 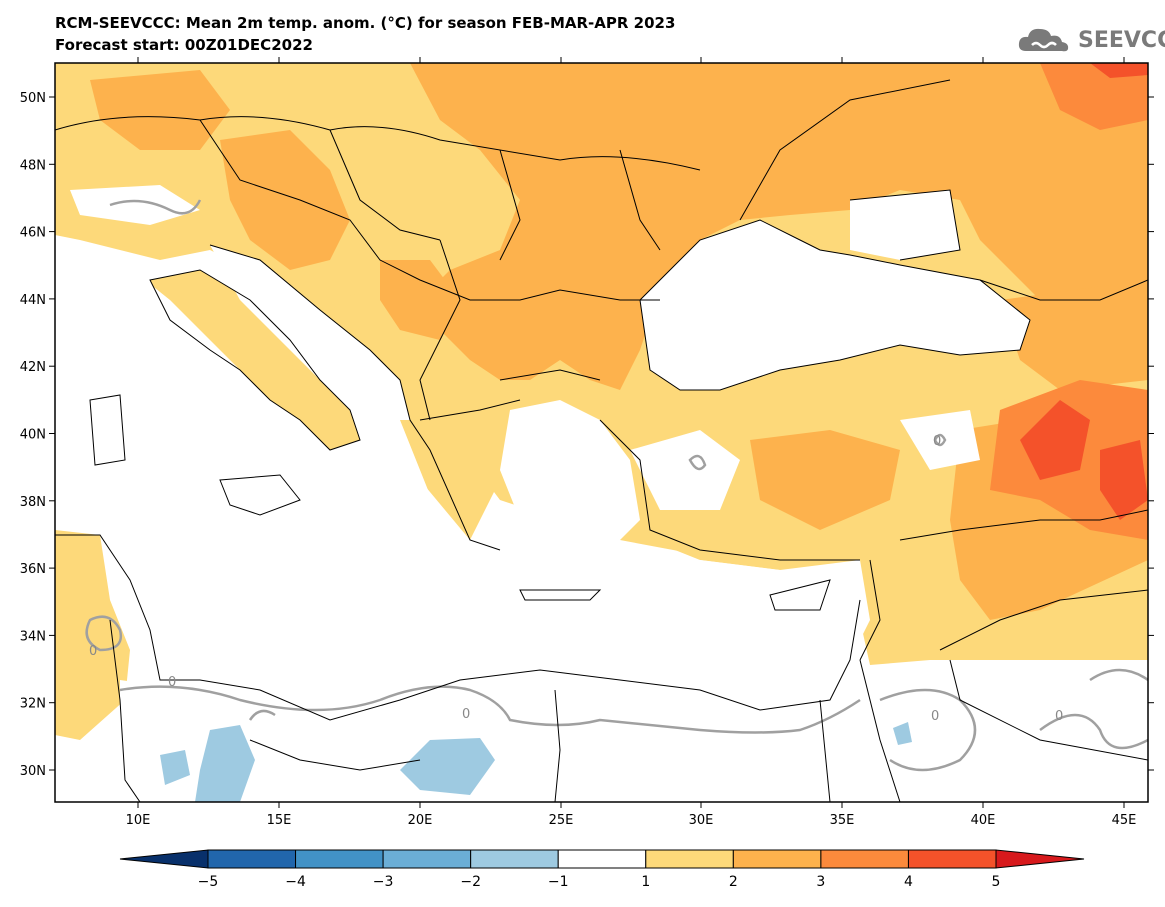 I want to click on anomaly-band-4-5-iraq, so click(x=1055, y=440).